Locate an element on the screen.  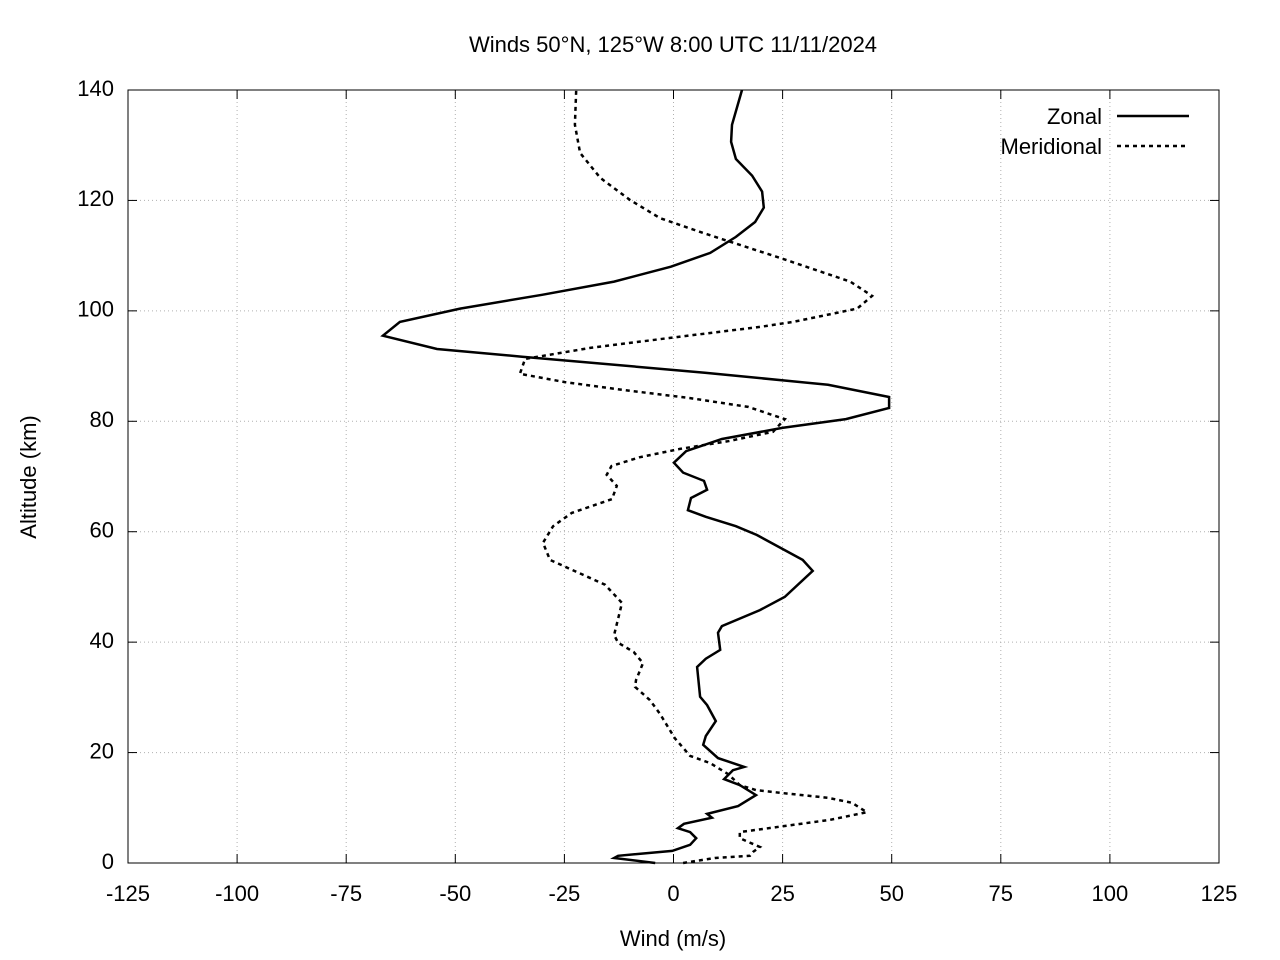
x-tick-label: 75 is located at coordinates (1001, 893).